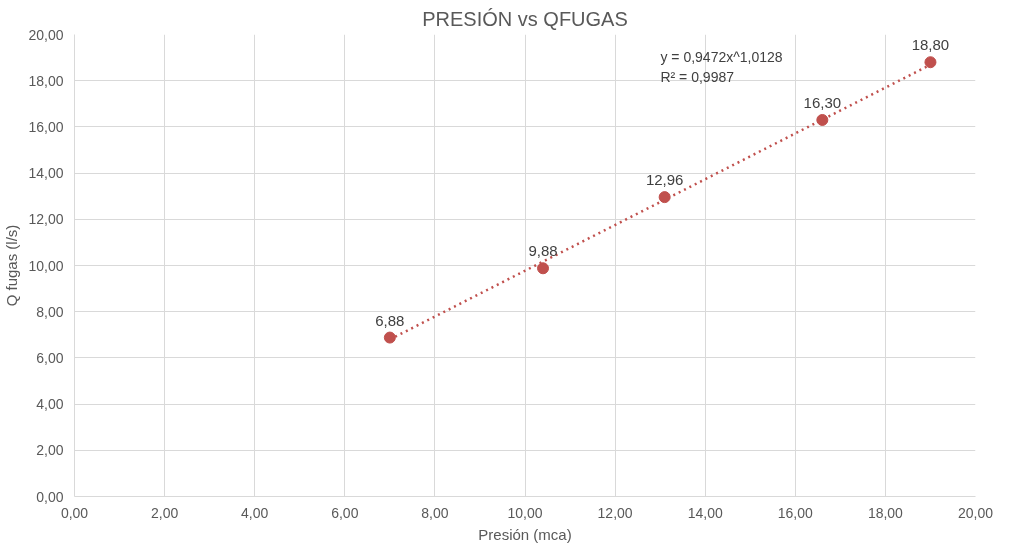  I want to click on x-axis-title: Presión (mca), so click(525, 534).